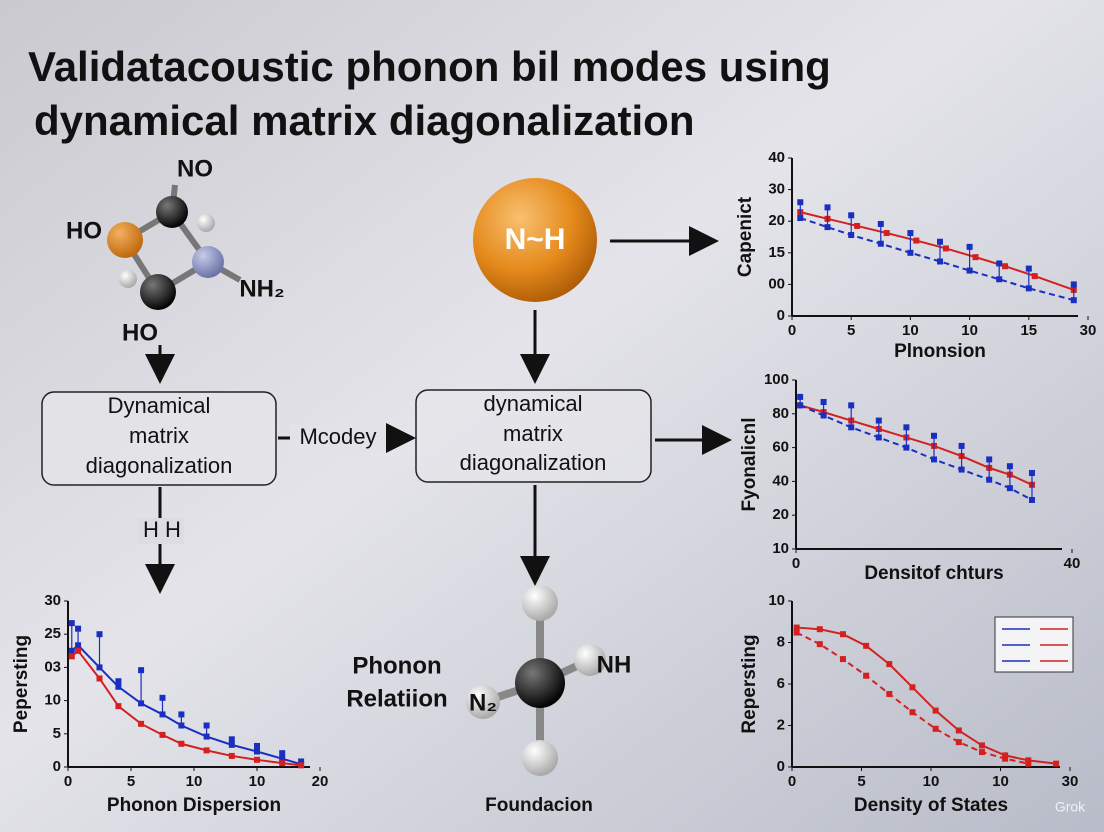 The height and width of the screenshot is (832, 1104). Describe the element at coordinates (780, 413) in the screenshot. I see `y-tick-label: 80` at that location.